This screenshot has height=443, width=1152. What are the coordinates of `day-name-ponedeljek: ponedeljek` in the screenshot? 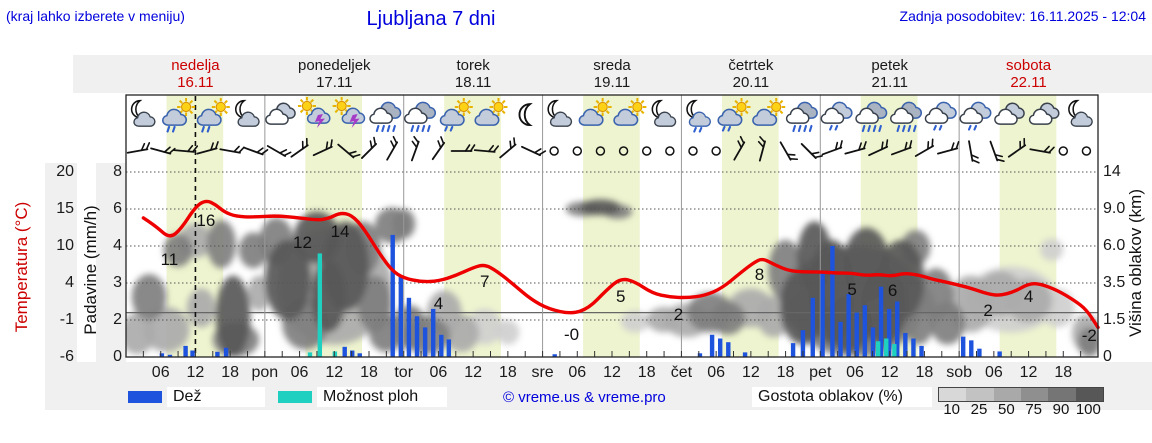 It's located at (334, 65).